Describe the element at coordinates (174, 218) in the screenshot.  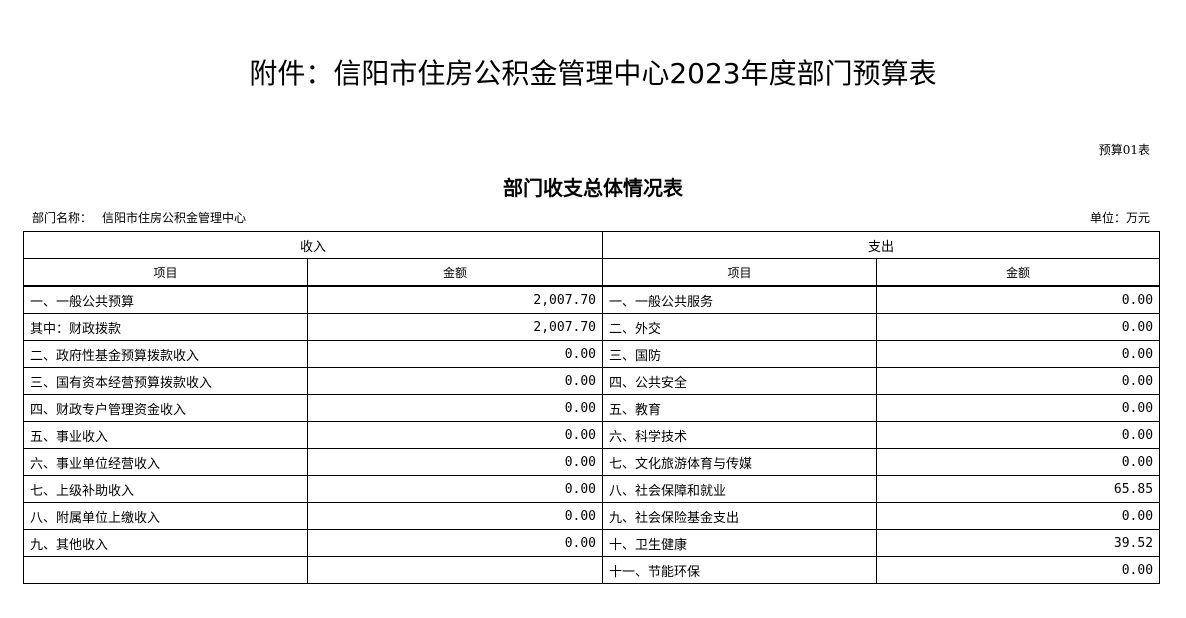
I see `department-name: 信阳市住房公积金管理中心` at that location.